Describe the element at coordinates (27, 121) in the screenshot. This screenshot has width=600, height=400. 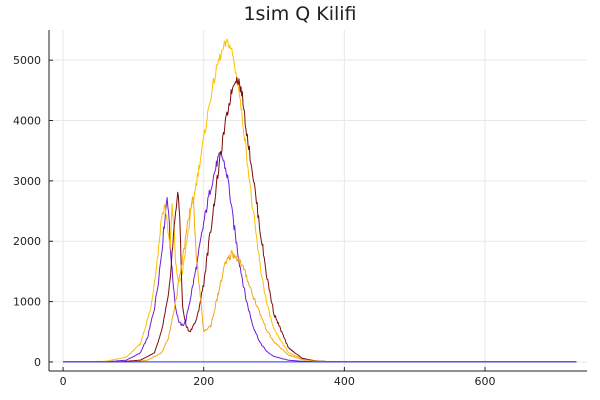
I see `y-tick-label: 4000` at that location.